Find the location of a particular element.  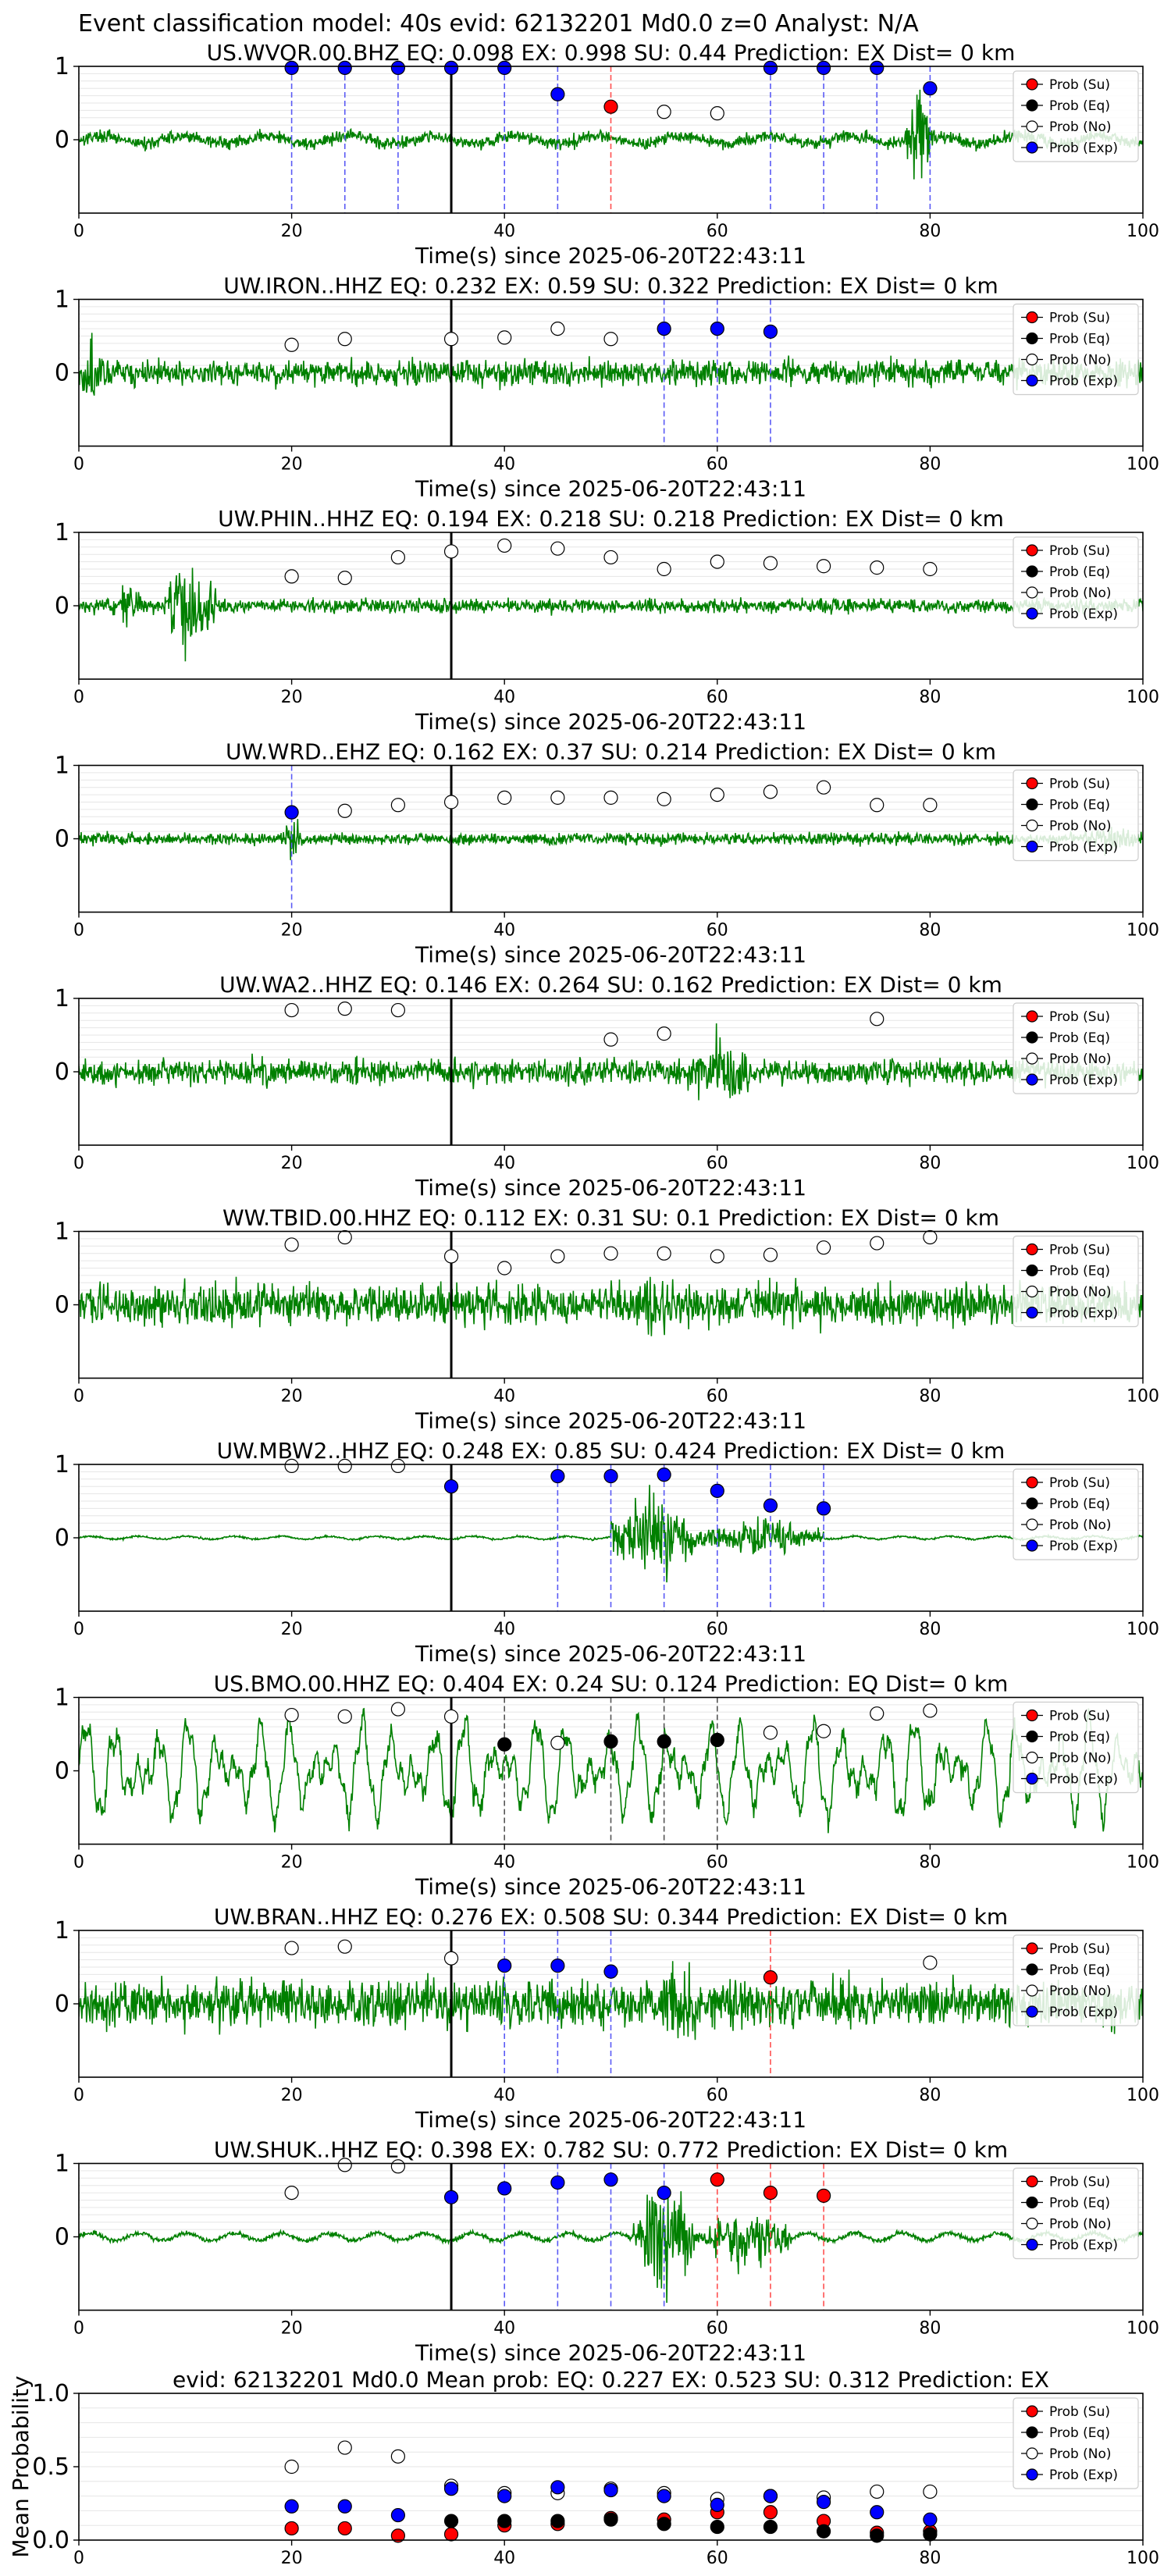

legend-marker-exp is located at coordinates (1032, 1079).